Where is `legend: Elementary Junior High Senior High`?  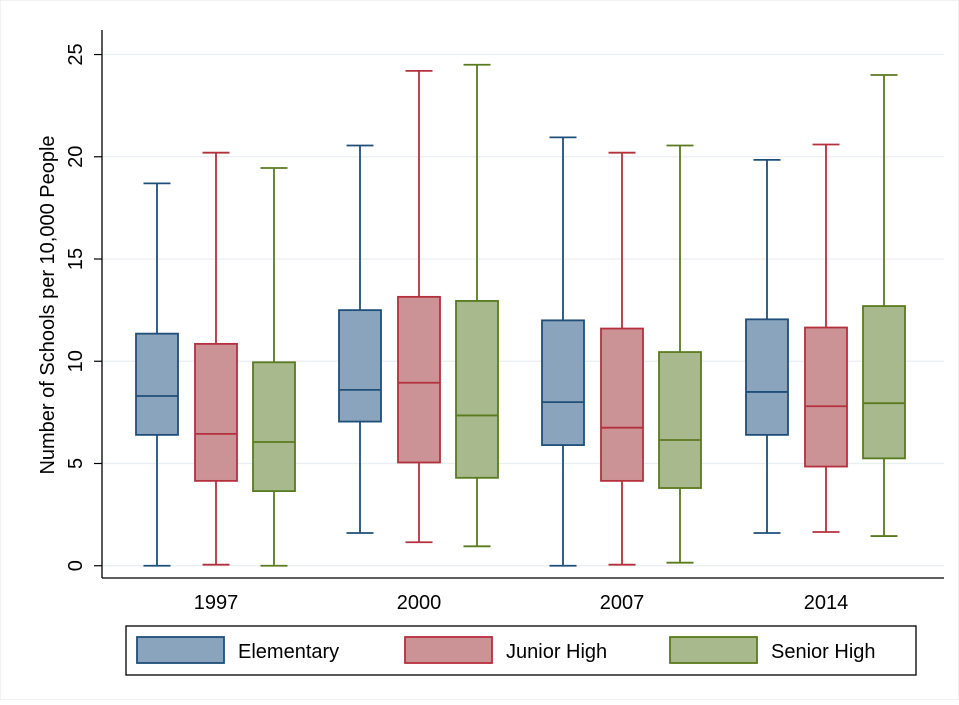
legend: Elementary Junior High Senior High is located at coordinates (521, 650).